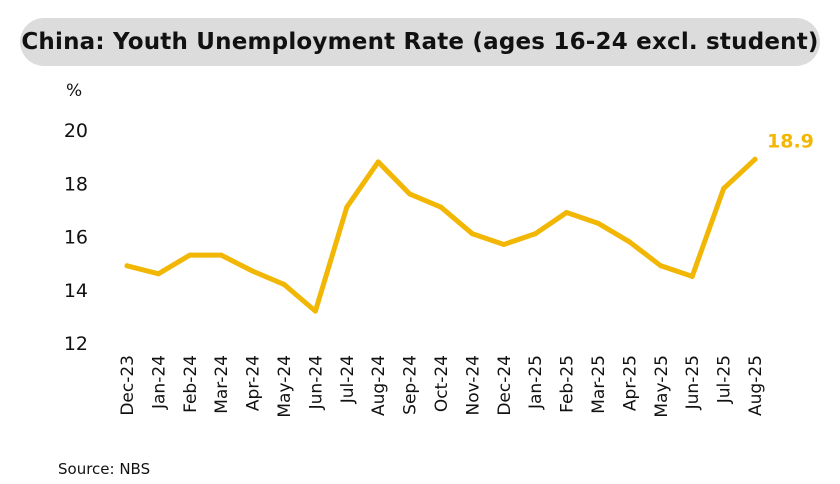 The image size is (840, 484). I want to click on x-tick-label: Jan-25, so click(536, 382).